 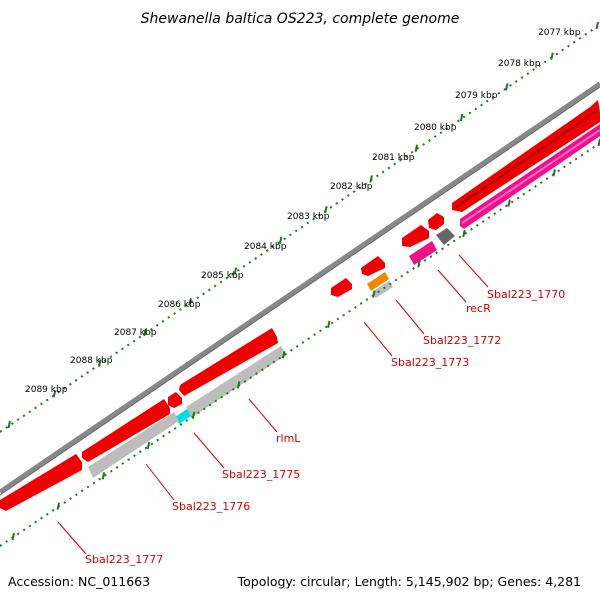 What do you see at coordinates (462, 340) in the screenshot?
I see `gene-label: Sbal223_1772` at bounding box center [462, 340].